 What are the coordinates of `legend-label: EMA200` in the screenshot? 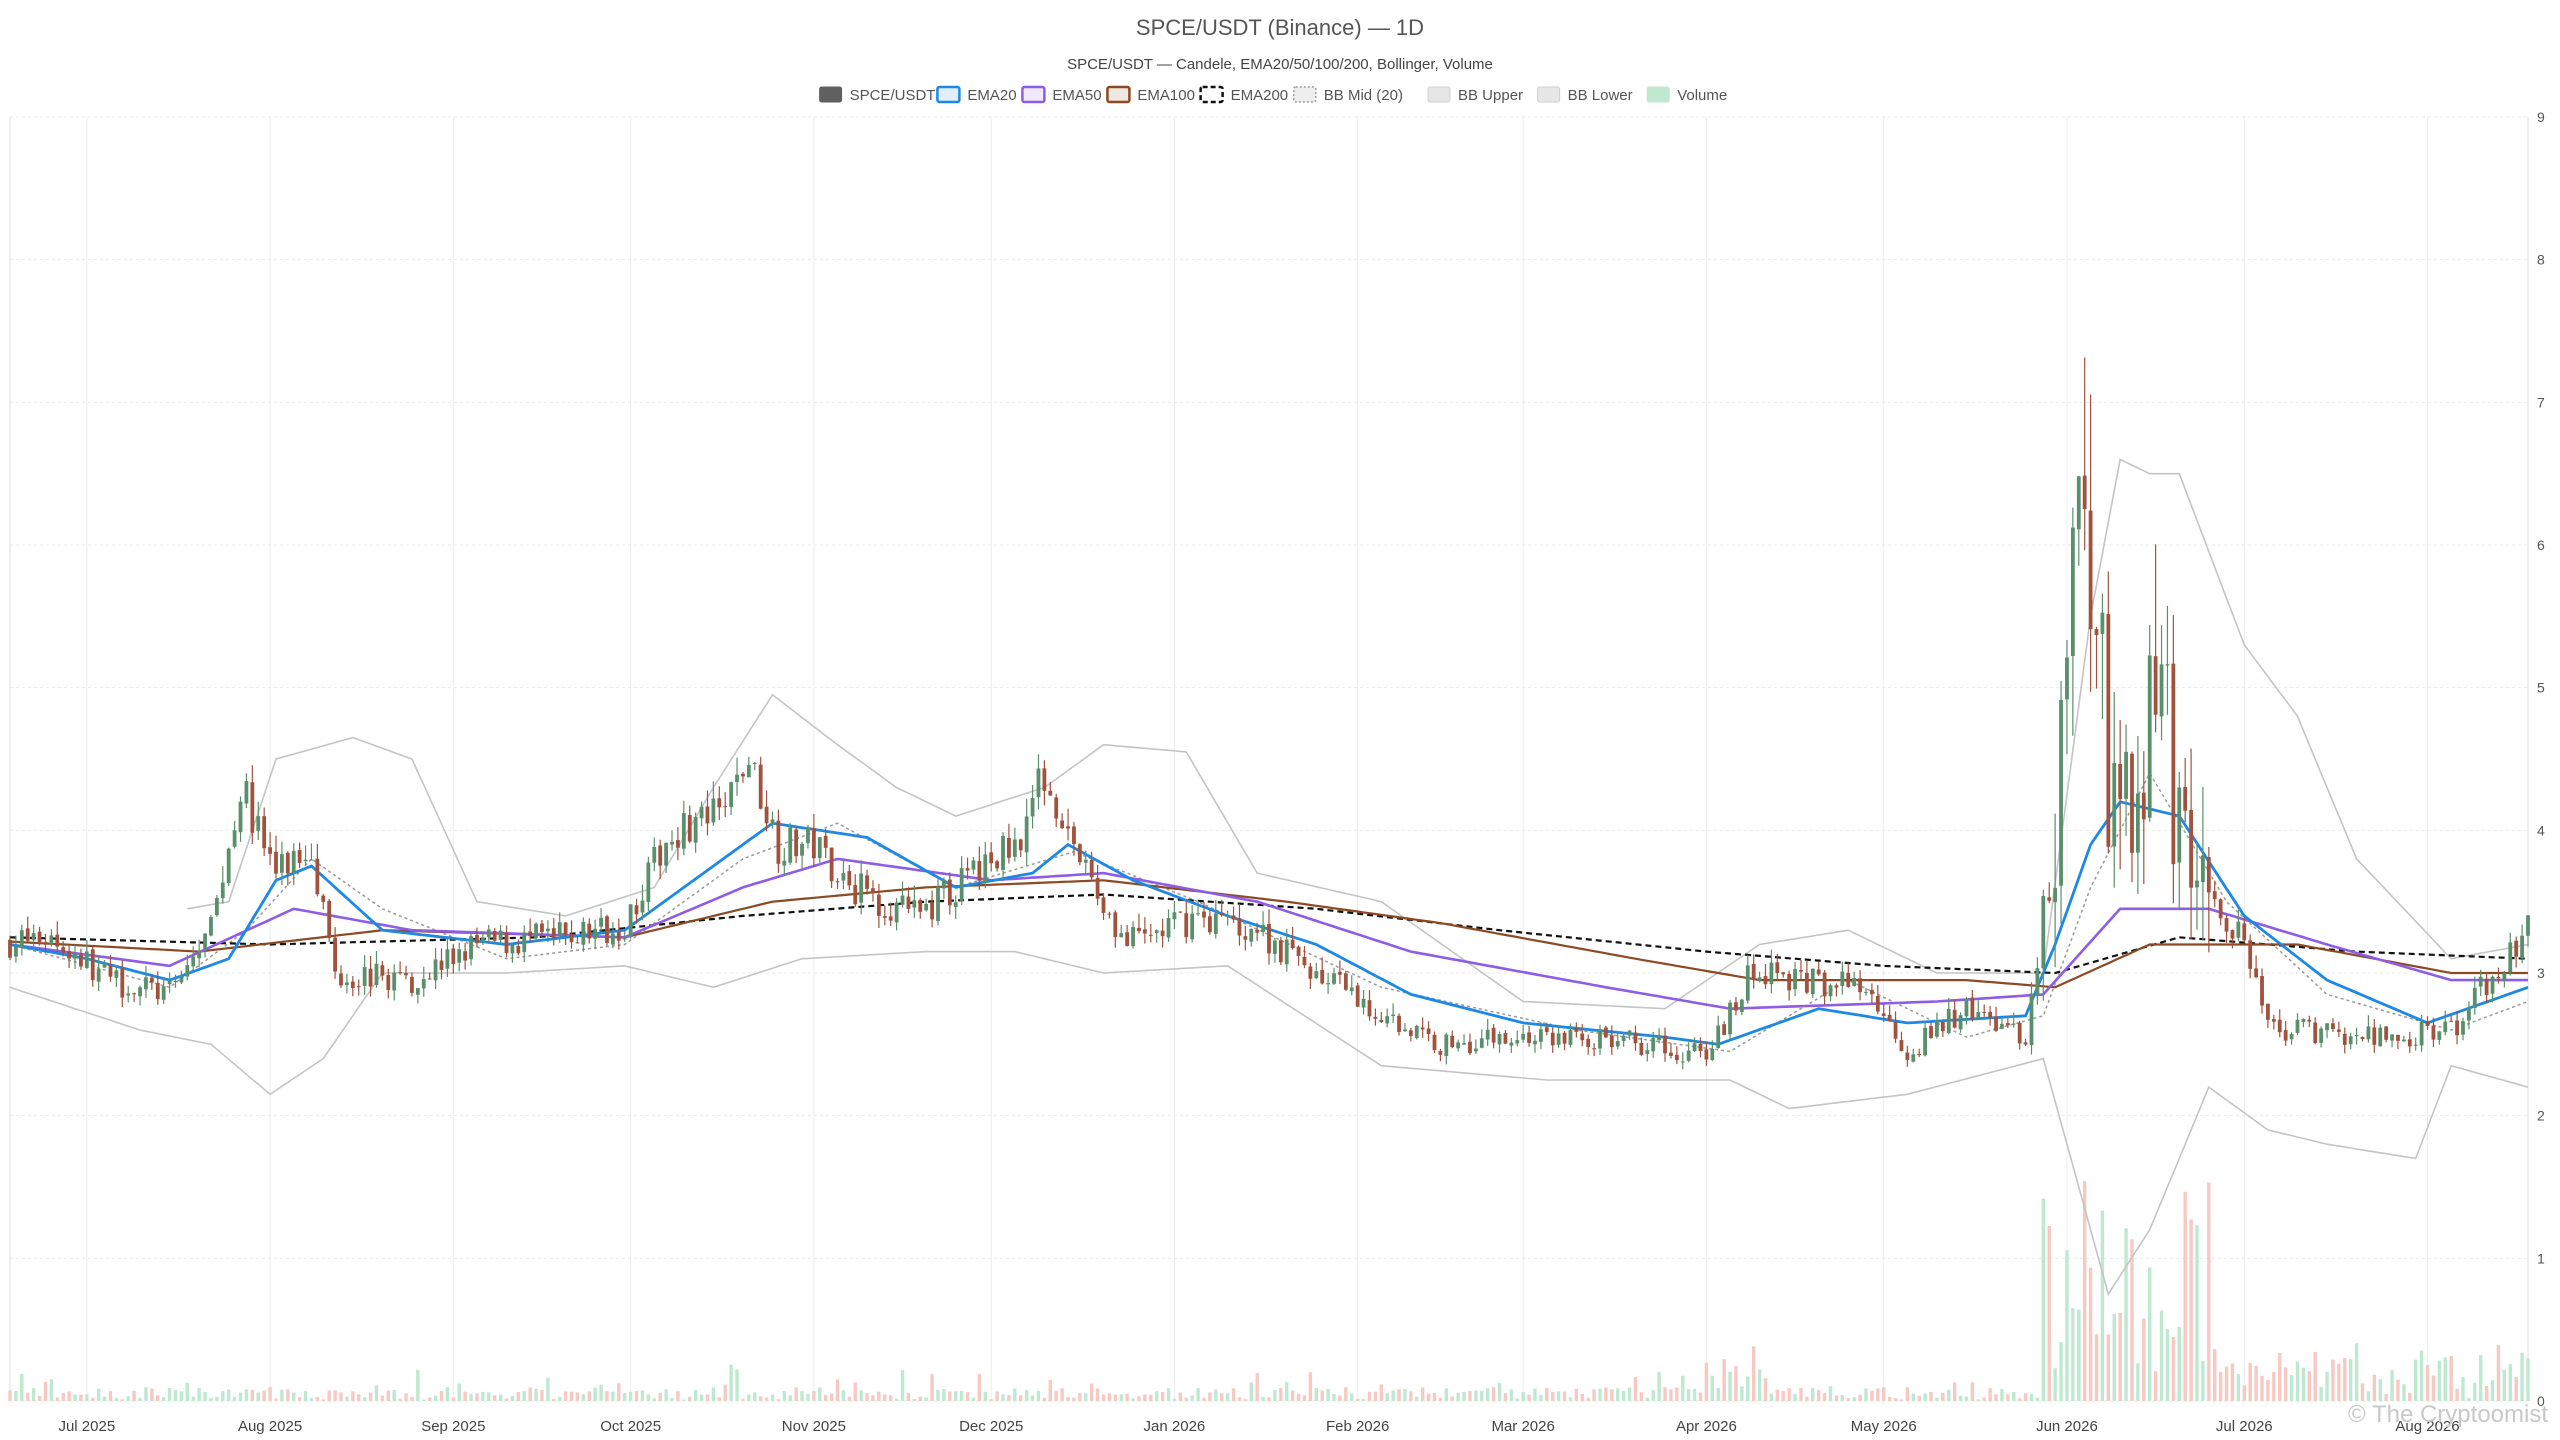 It's located at (1260, 95).